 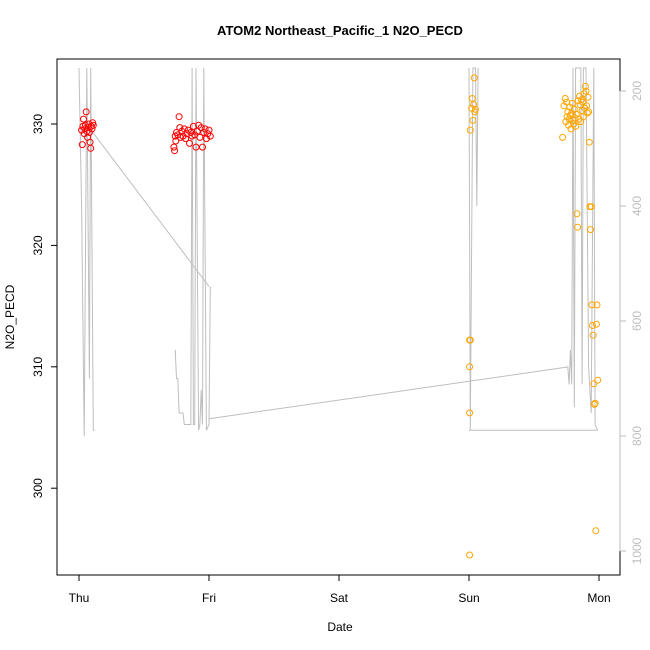 What do you see at coordinates (79, 598) in the screenshot?
I see `bottom-tick-label: Thu` at bounding box center [79, 598].